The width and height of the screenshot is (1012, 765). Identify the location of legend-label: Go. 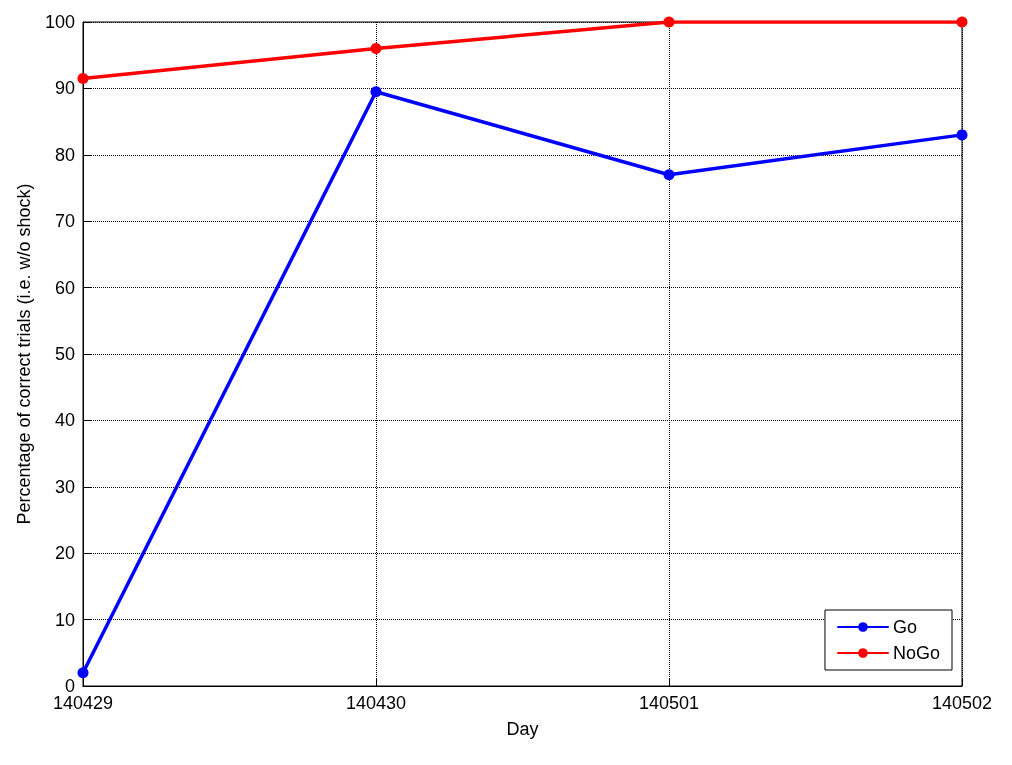
(904, 627).